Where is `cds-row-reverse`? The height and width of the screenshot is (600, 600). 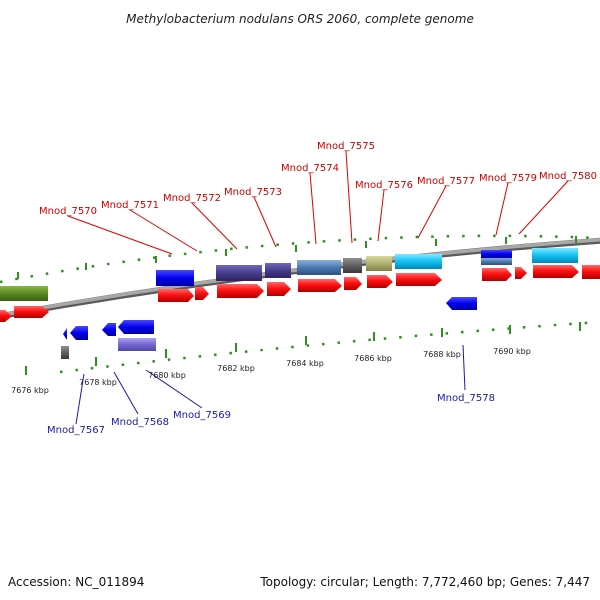
cds-row-reverse is located at coordinates (269, 328).